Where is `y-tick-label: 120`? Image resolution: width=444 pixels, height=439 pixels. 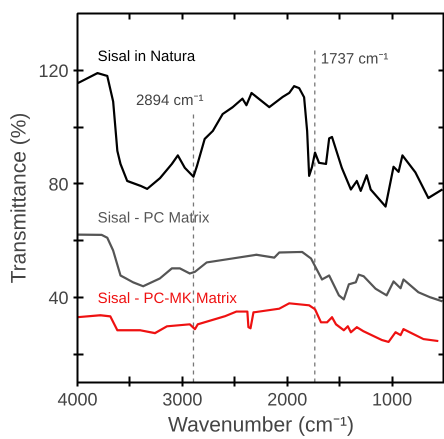
y-tick-label: 120 is located at coordinates (53, 70).